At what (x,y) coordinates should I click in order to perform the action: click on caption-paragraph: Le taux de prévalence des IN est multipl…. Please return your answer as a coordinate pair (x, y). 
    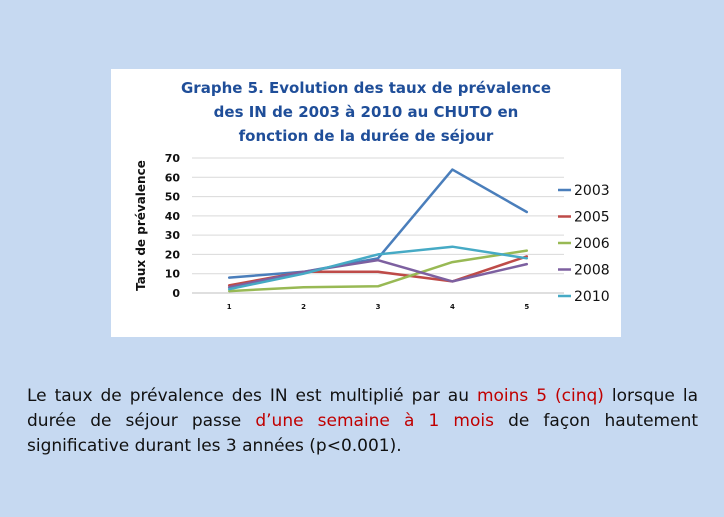
    Looking at the image, I should click on (362, 421).